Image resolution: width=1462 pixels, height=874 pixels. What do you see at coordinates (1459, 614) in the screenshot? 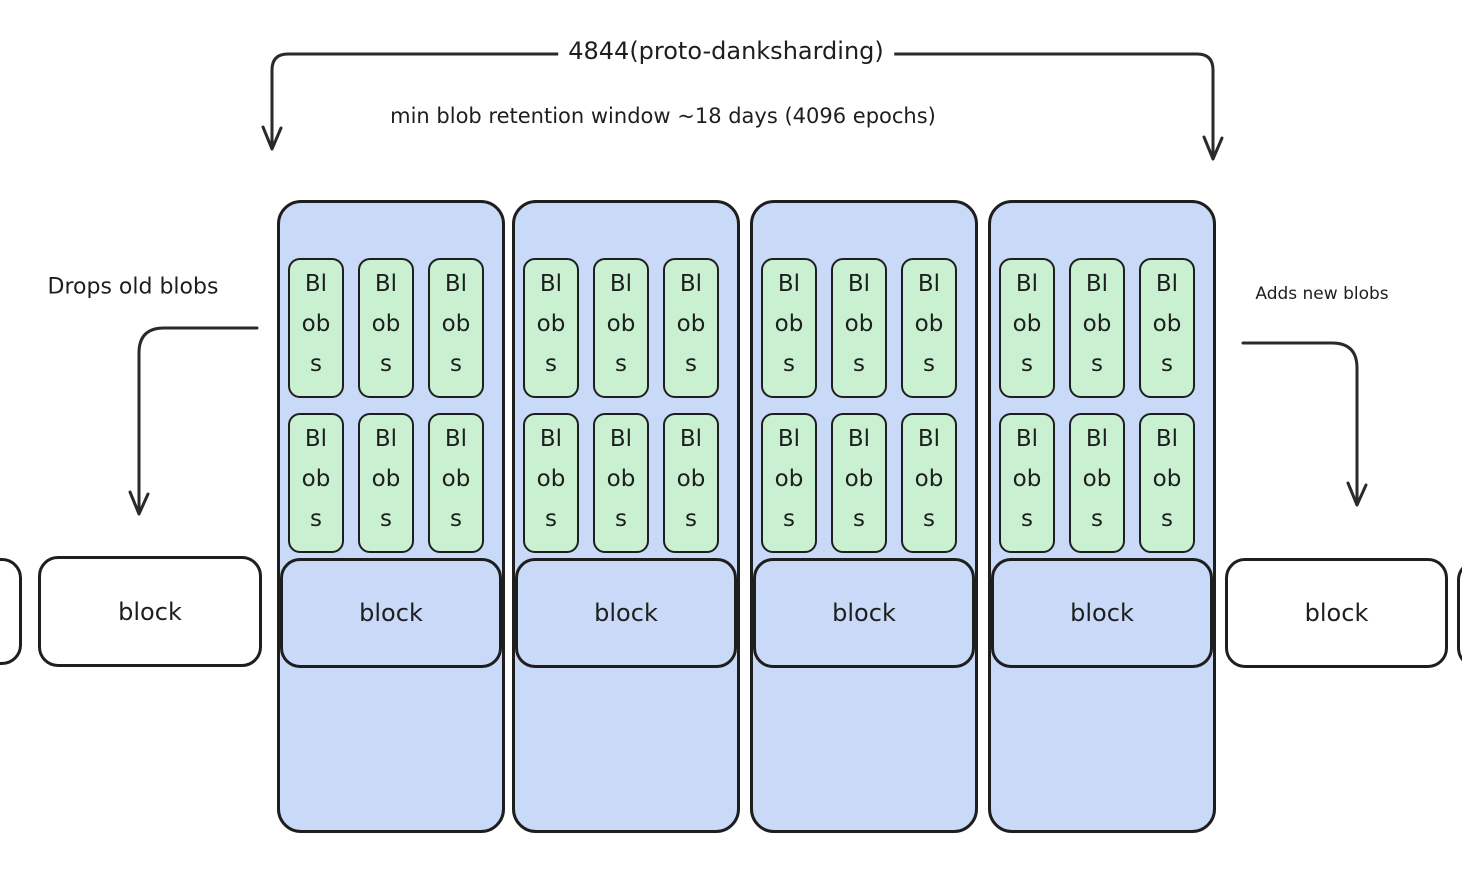
I see `edge-block-partial-right` at bounding box center [1459, 614].